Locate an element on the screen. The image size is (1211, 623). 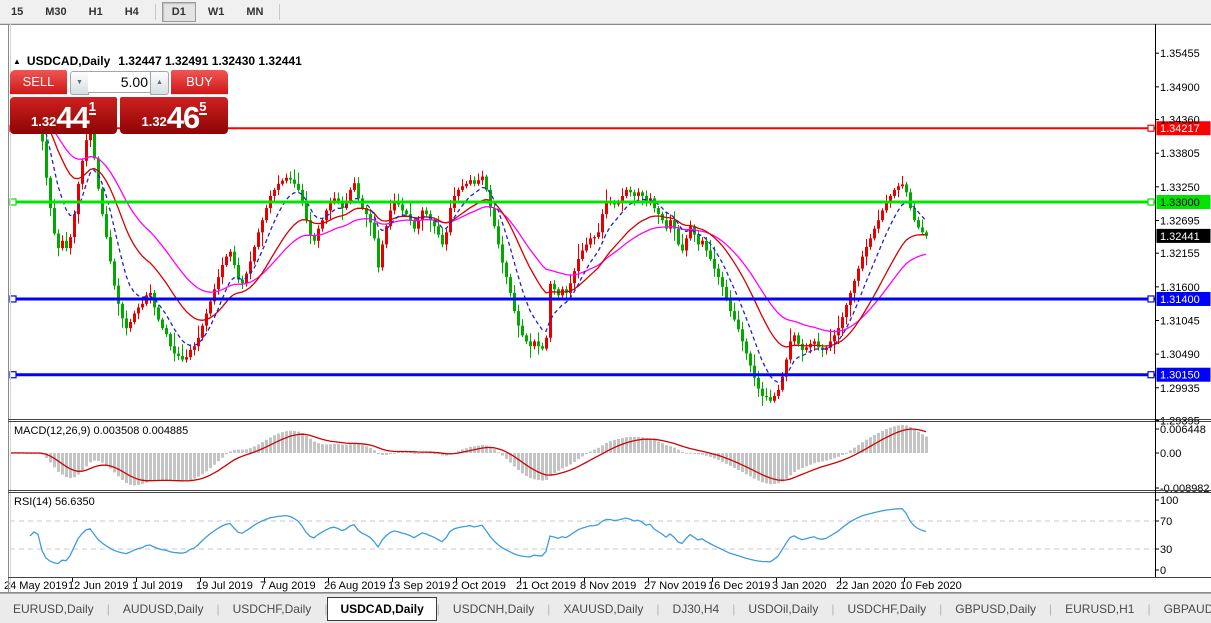
svg-text: -0.008982 is located at coordinates (1185, 489).